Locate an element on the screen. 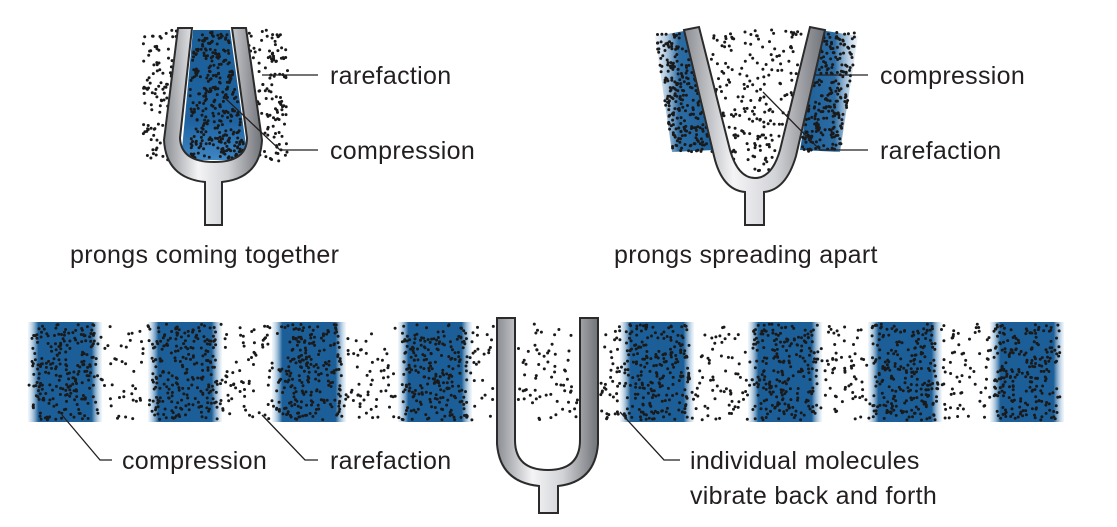 The height and width of the screenshot is (527, 1117). compression-leader-top-left is located at coordinates (271, 124).